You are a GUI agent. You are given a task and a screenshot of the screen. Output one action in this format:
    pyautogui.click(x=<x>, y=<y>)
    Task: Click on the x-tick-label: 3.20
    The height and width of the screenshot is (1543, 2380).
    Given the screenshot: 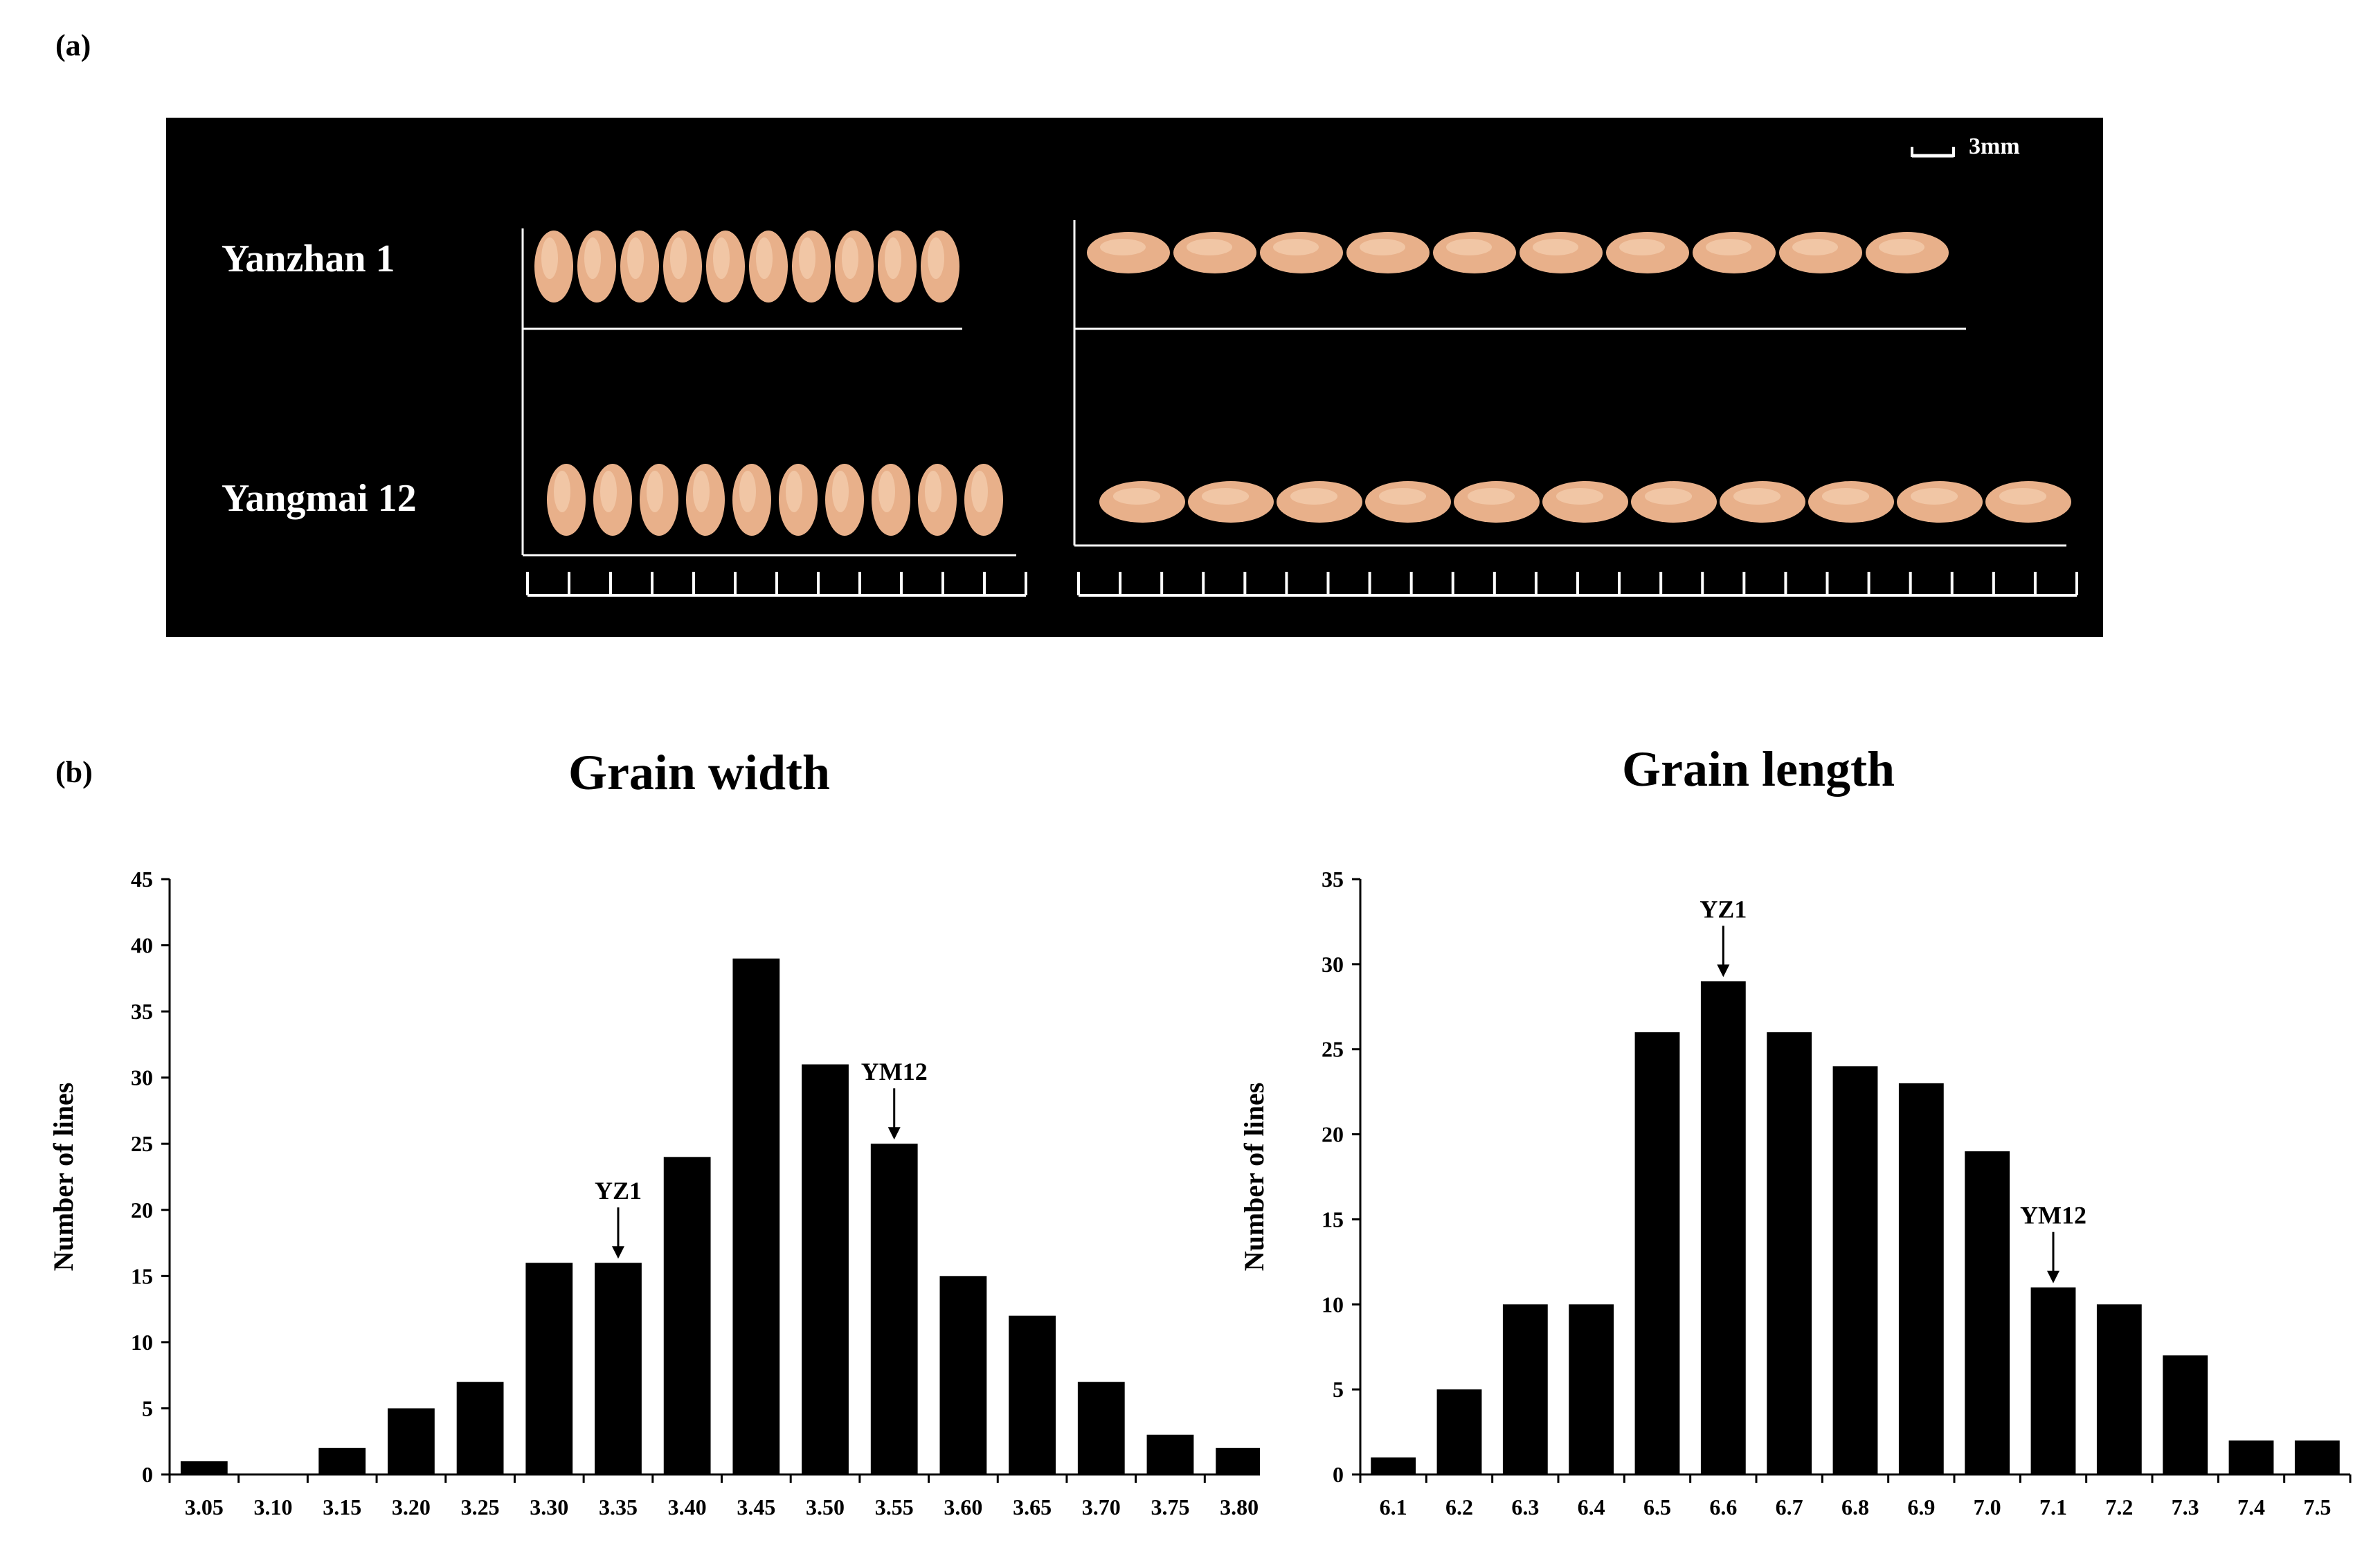 What is the action you would take?
    pyautogui.click(x=412, y=1507)
    